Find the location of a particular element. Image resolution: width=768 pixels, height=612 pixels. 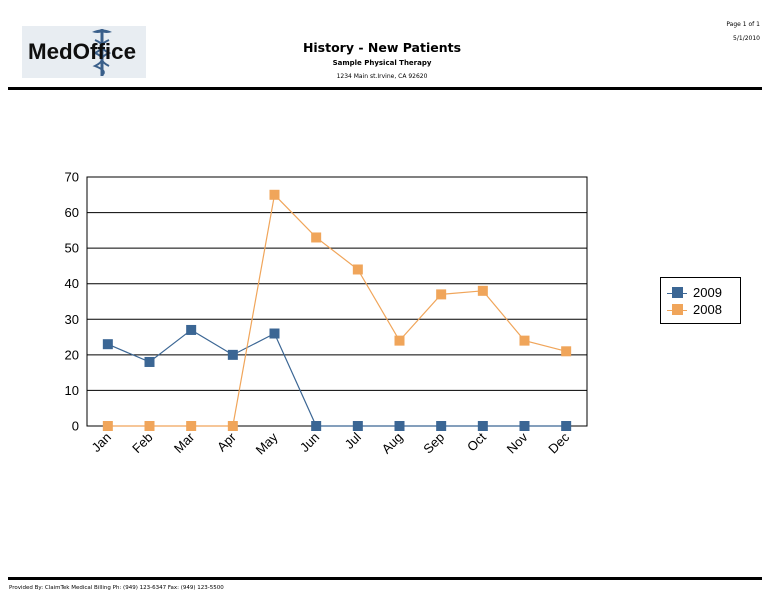

x-tick-label: Jan is located at coordinates (101, 442).